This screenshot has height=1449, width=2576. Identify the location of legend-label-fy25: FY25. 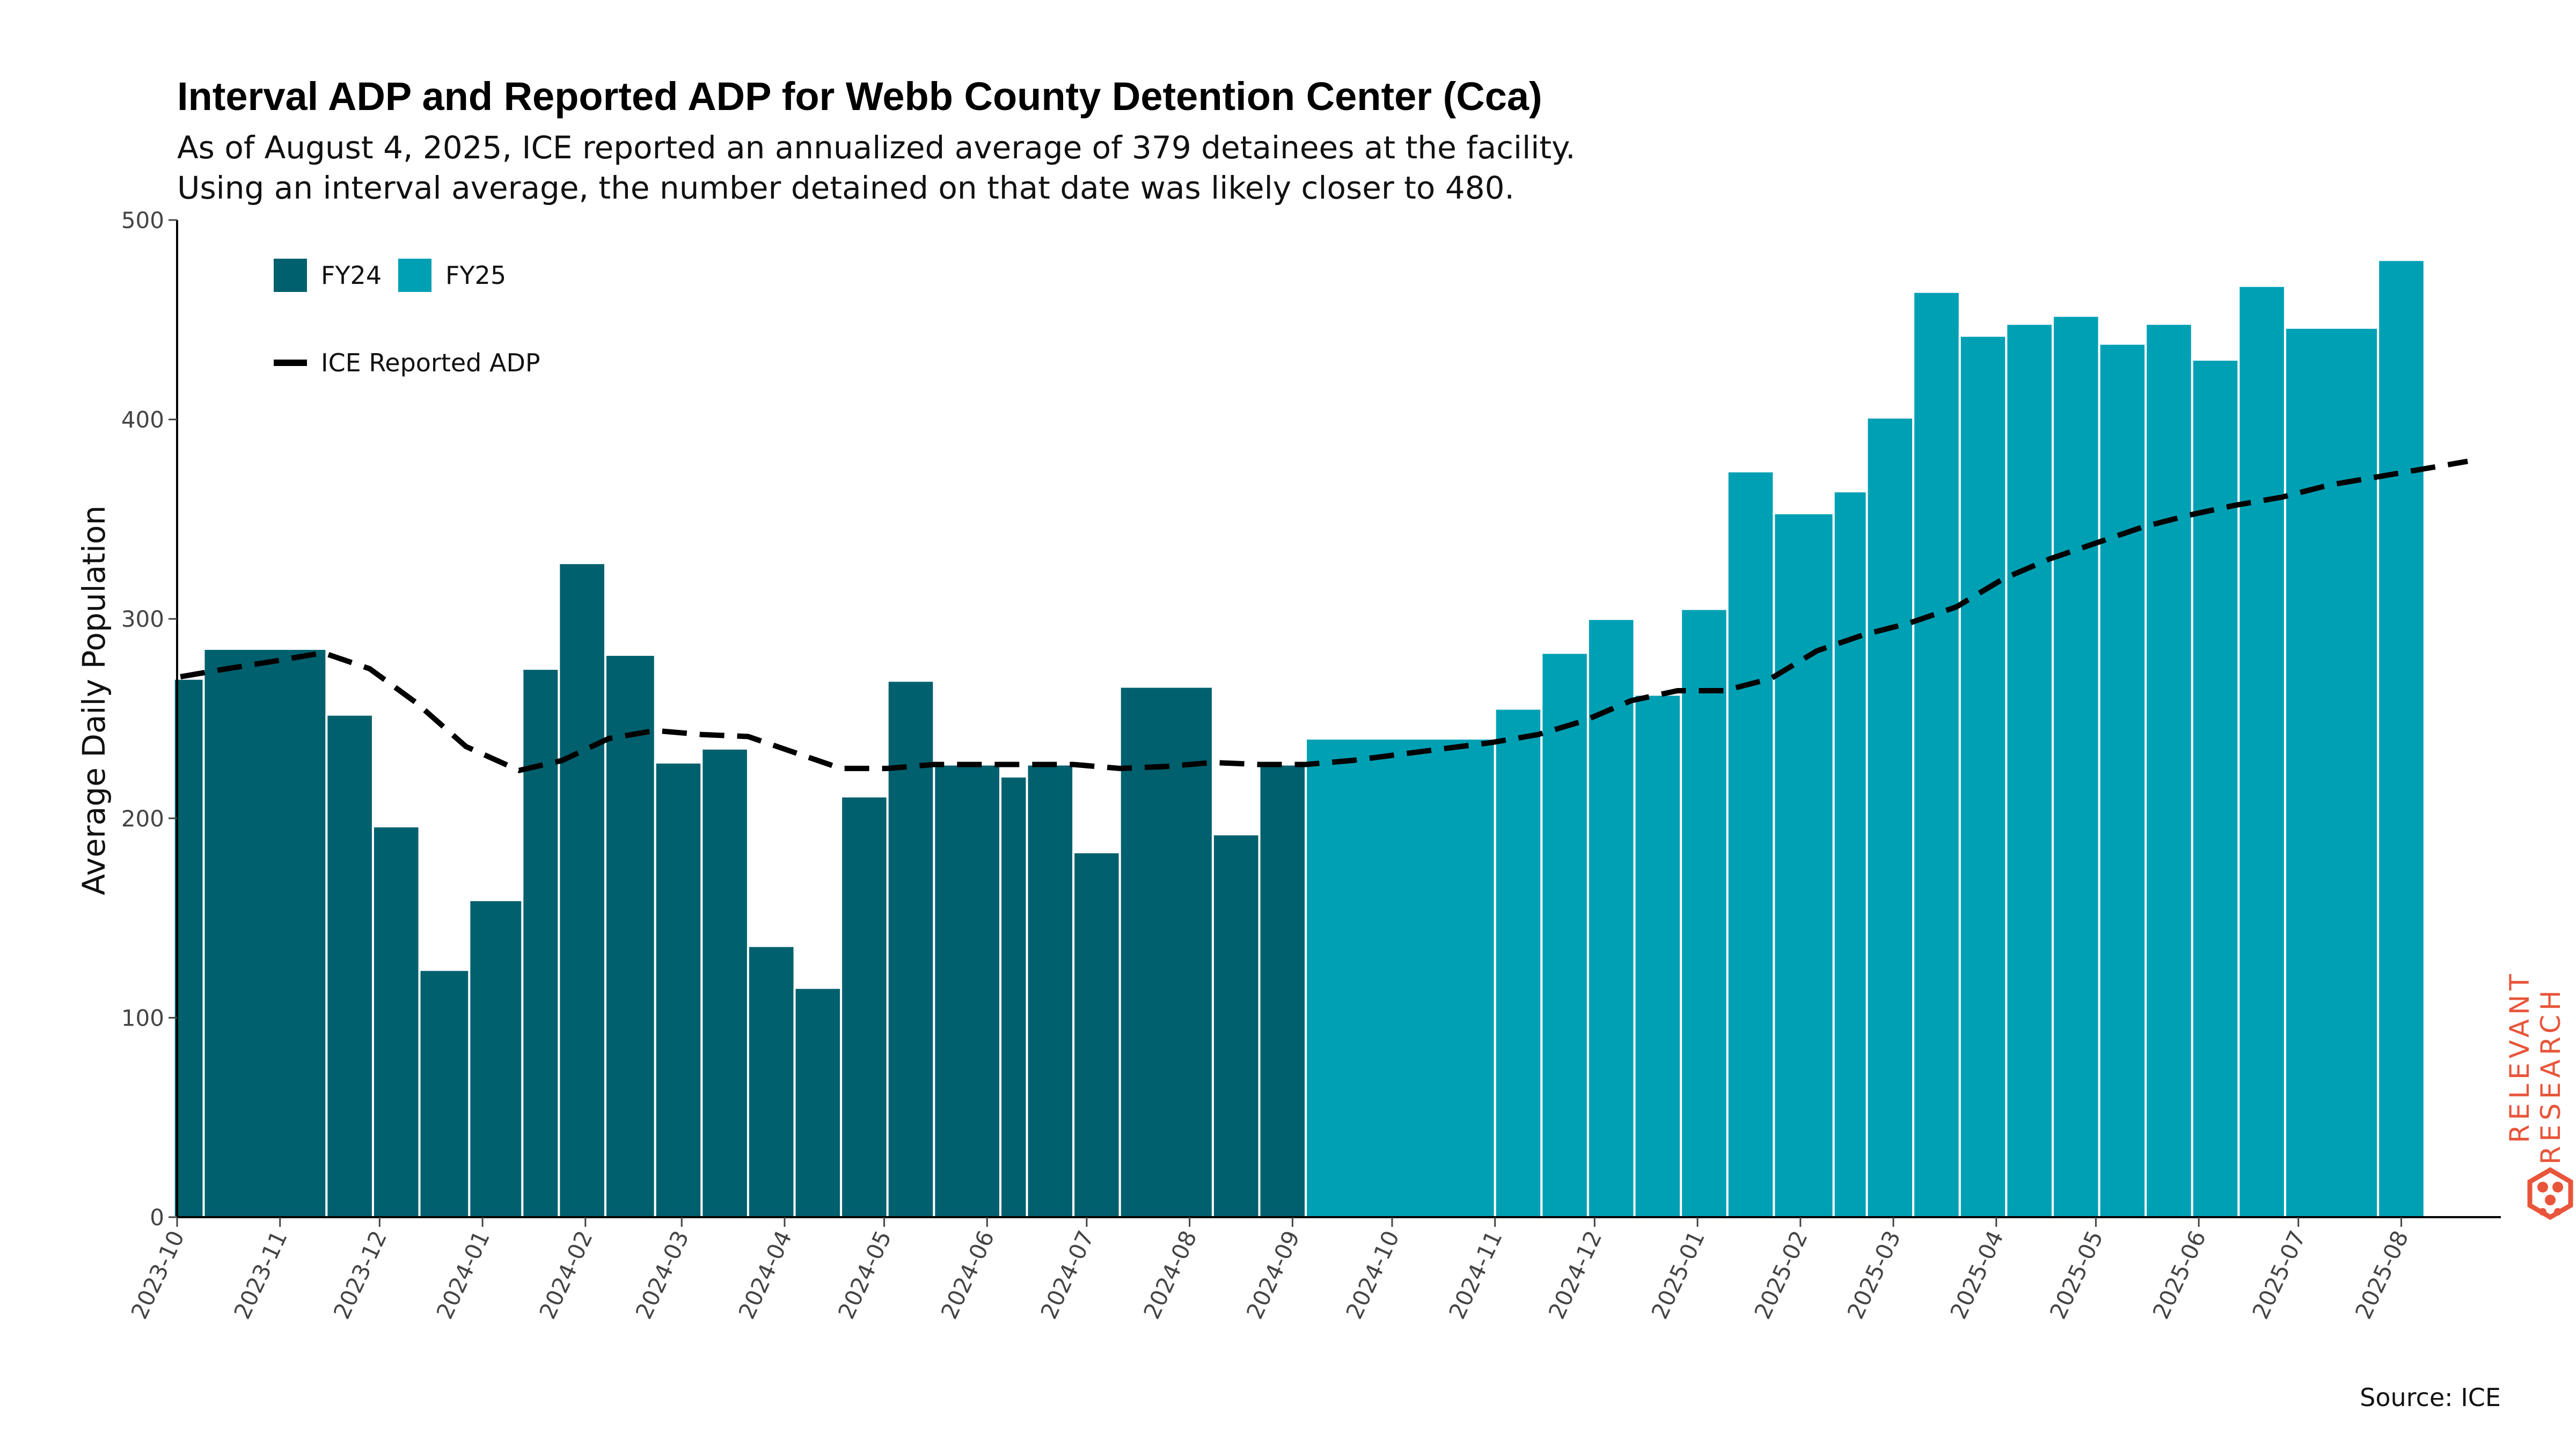
(475, 275).